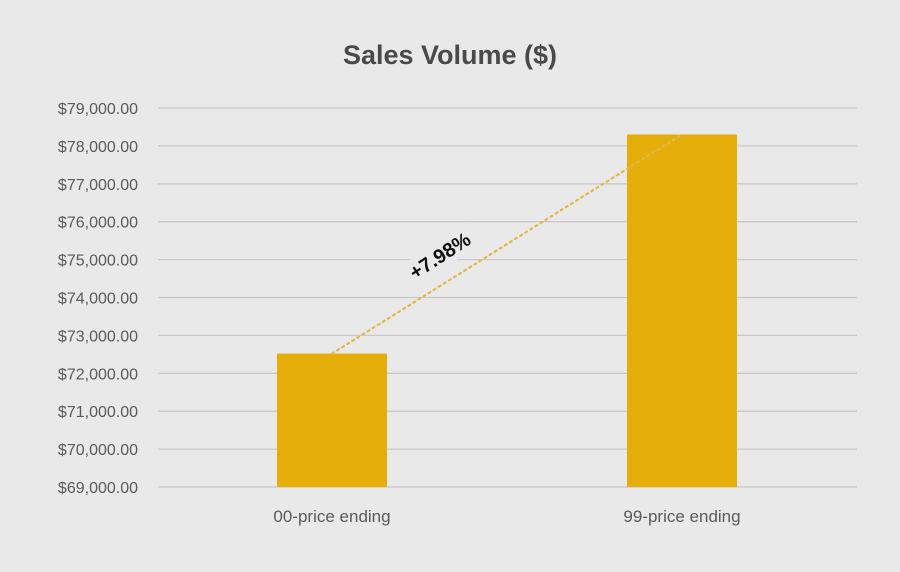 This screenshot has height=572, width=900. What do you see at coordinates (98, 109) in the screenshot?
I see `y-tick-label: $79,000.00` at bounding box center [98, 109].